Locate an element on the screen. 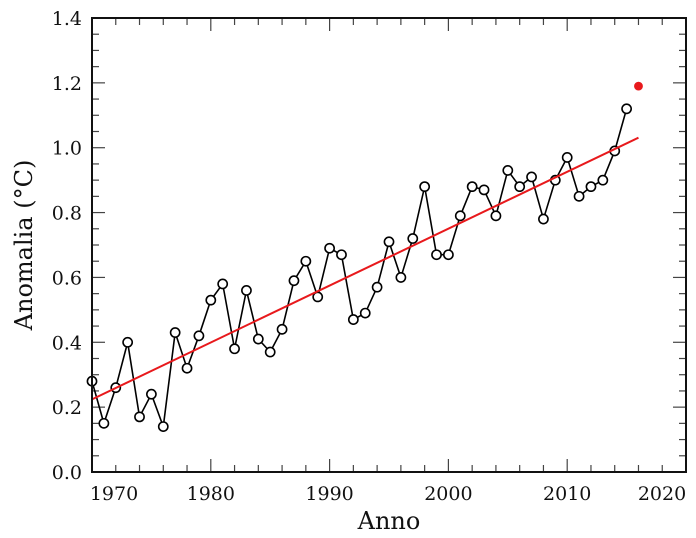  y-tick-label: 0.4 is located at coordinates (67, 343).